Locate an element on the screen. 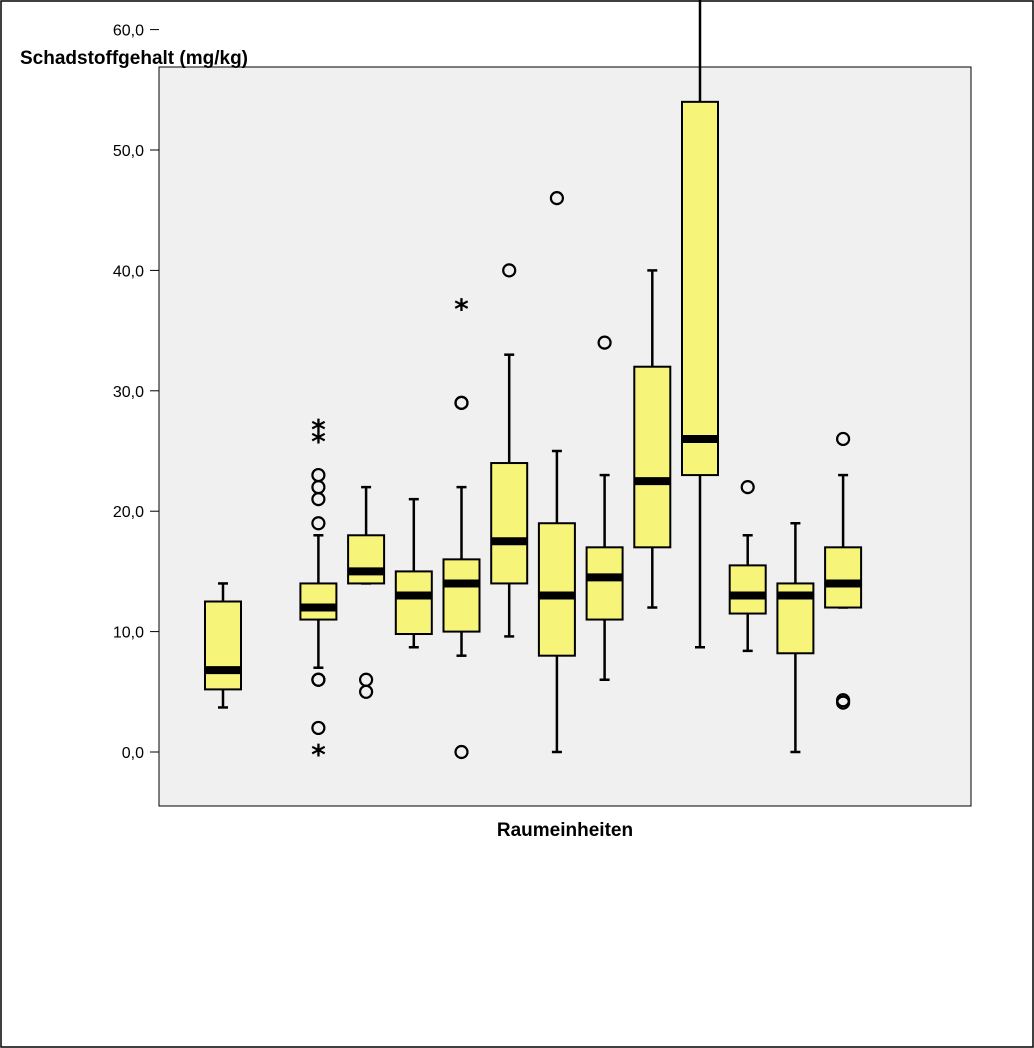 This screenshot has height=1048, width=1034. y-axis: 0,010,020,030,040,050,060,070,0 is located at coordinates (136, 414).